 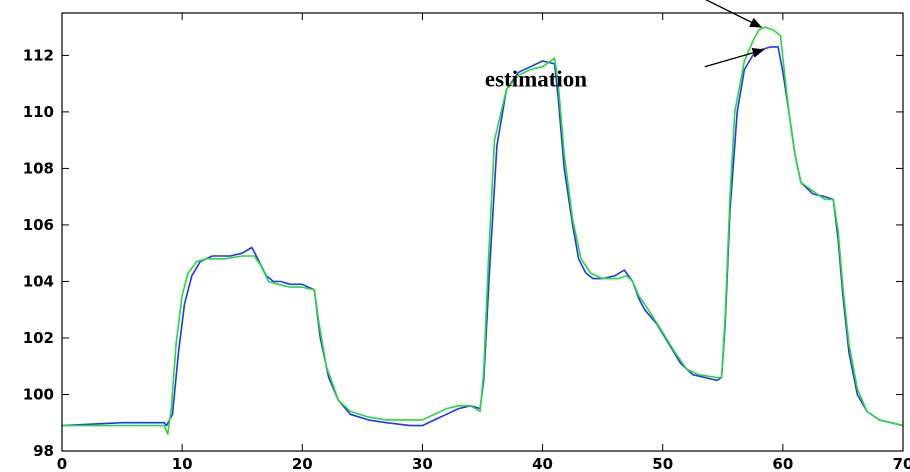 I want to click on y-tick-label: 108, so click(x=38, y=168).